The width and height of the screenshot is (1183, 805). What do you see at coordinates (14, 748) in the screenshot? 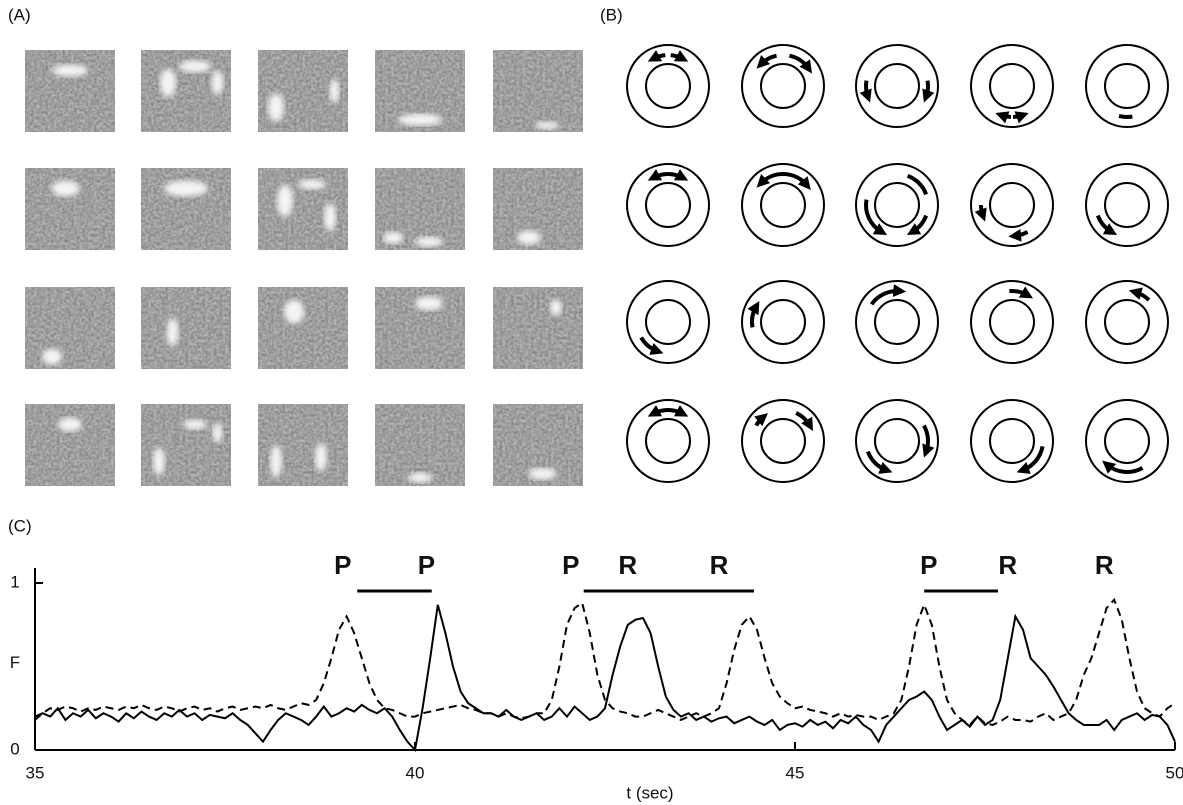
I see `y-tick-label: 0` at bounding box center [14, 748].